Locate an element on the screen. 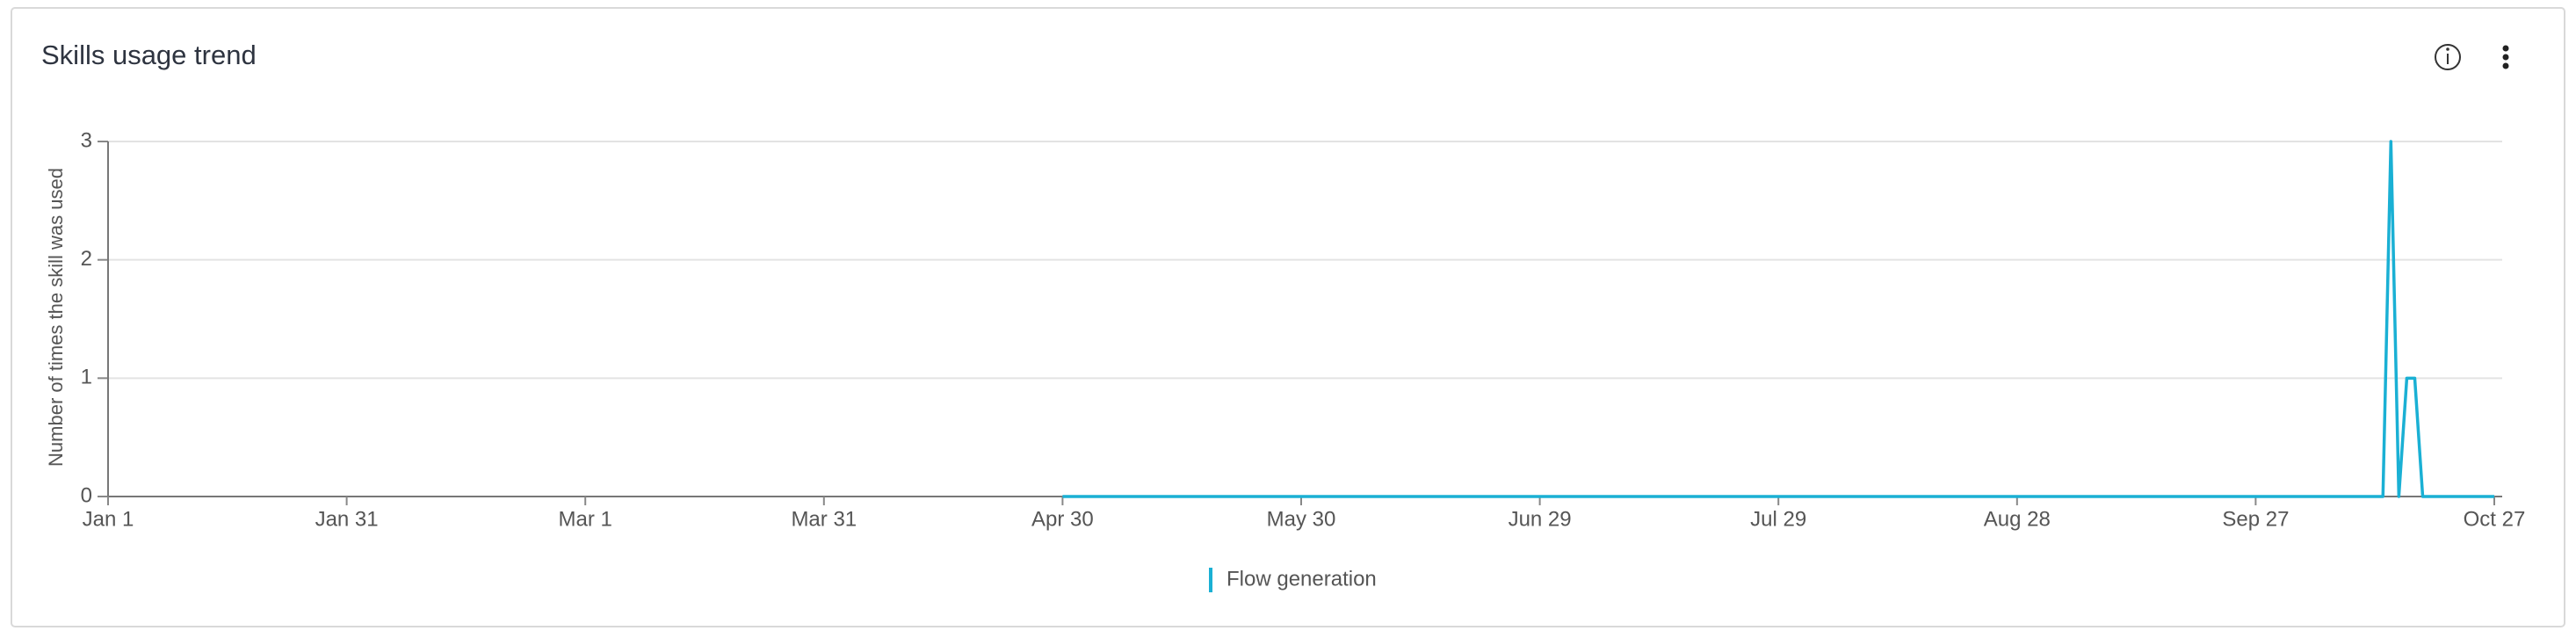 The height and width of the screenshot is (638, 2576). x-tick-label: Mar 31 is located at coordinates (824, 519).